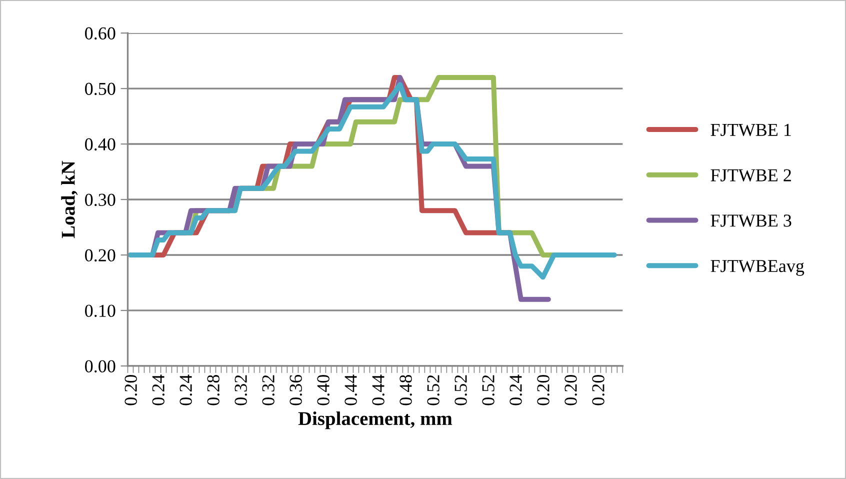 This screenshot has width=846, height=479. I want to click on y-tick-label: 0.30, so click(100, 200).